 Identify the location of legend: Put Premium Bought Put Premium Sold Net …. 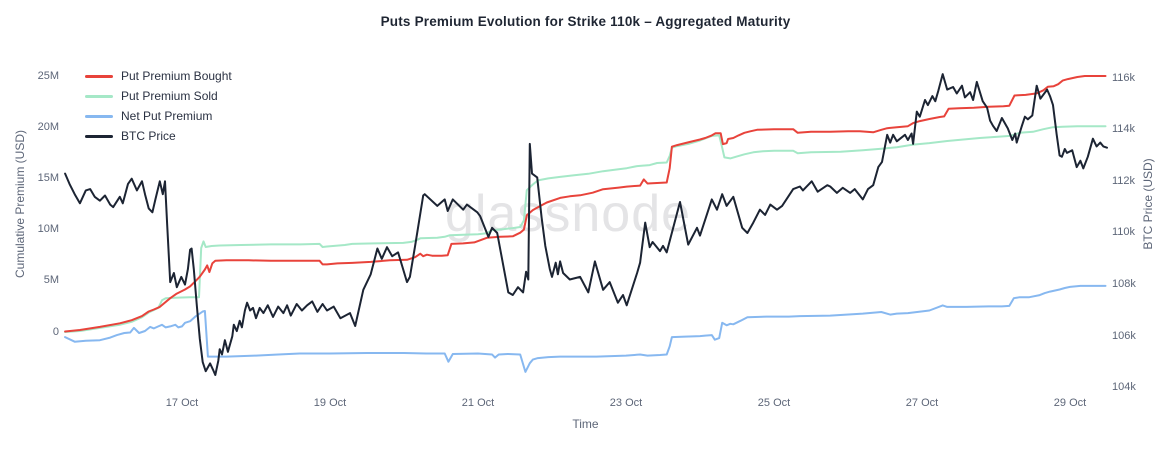
(158, 106).